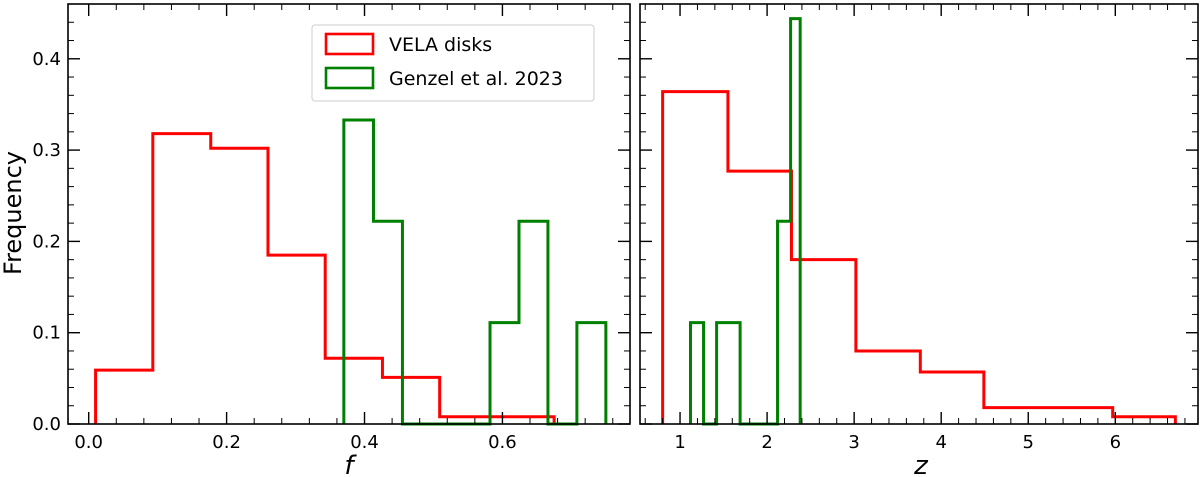 The height and width of the screenshot is (477, 1200). I want to click on legend: VELA disks Genzel et al. 2023, so click(453, 63).